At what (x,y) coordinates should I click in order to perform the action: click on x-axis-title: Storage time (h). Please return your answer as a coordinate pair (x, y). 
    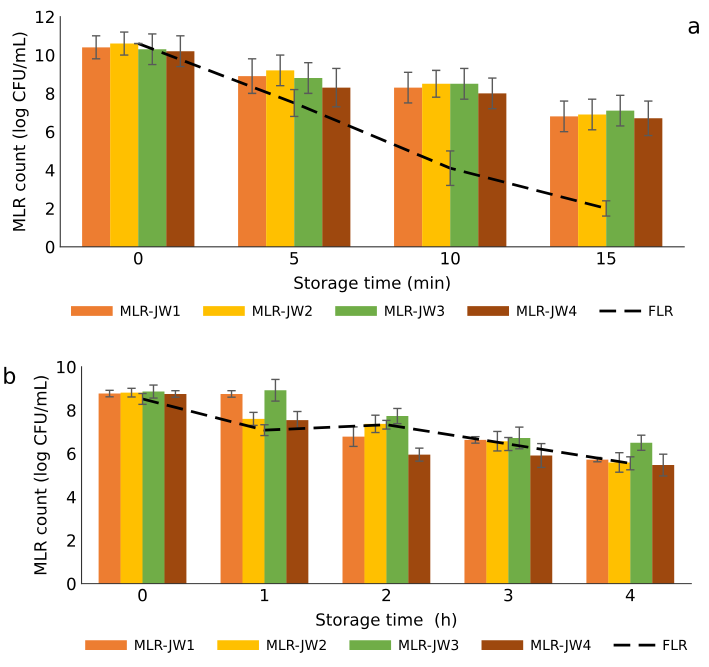
    Looking at the image, I should click on (386, 621).